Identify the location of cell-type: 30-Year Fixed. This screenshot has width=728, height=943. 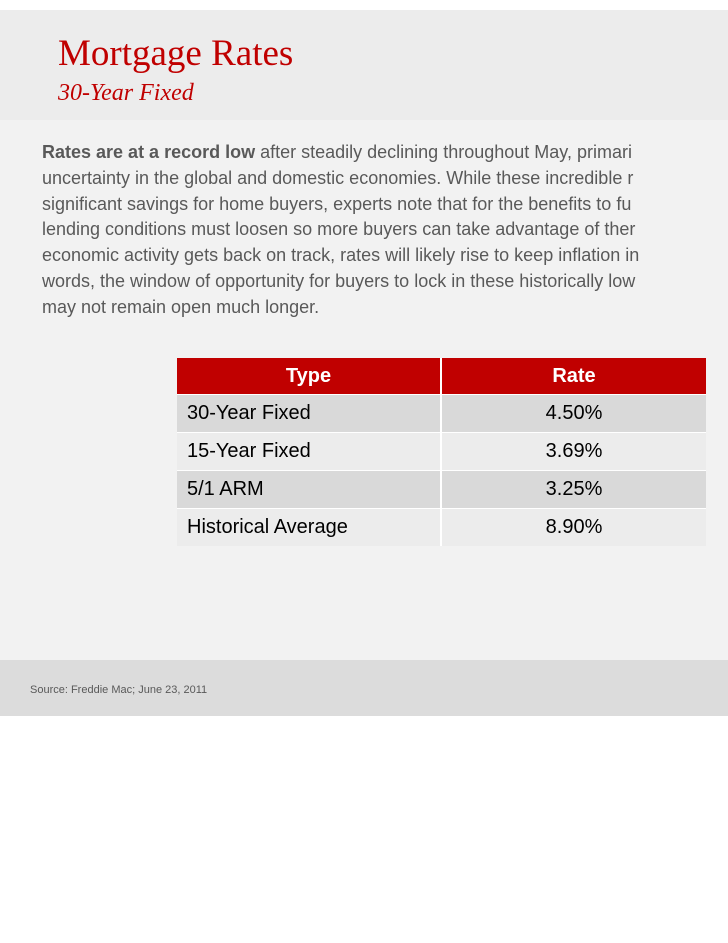
(309, 413).